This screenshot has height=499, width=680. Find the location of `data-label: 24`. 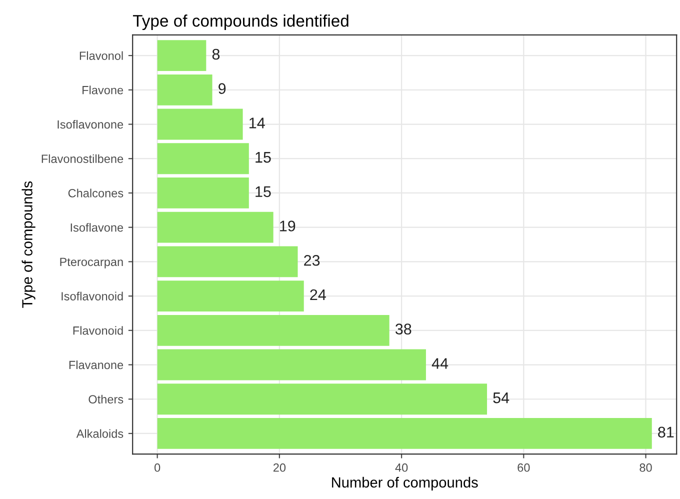

data-label: 24 is located at coordinates (318, 294).